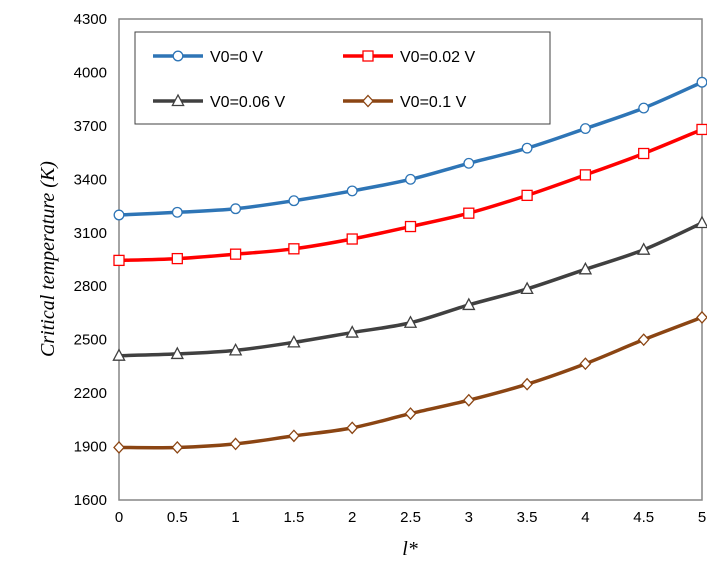 This screenshot has height=572, width=707. Describe the element at coordinates (438, 57) in the screenshot. I see `legend-label: V0=0.02 V` at that location.